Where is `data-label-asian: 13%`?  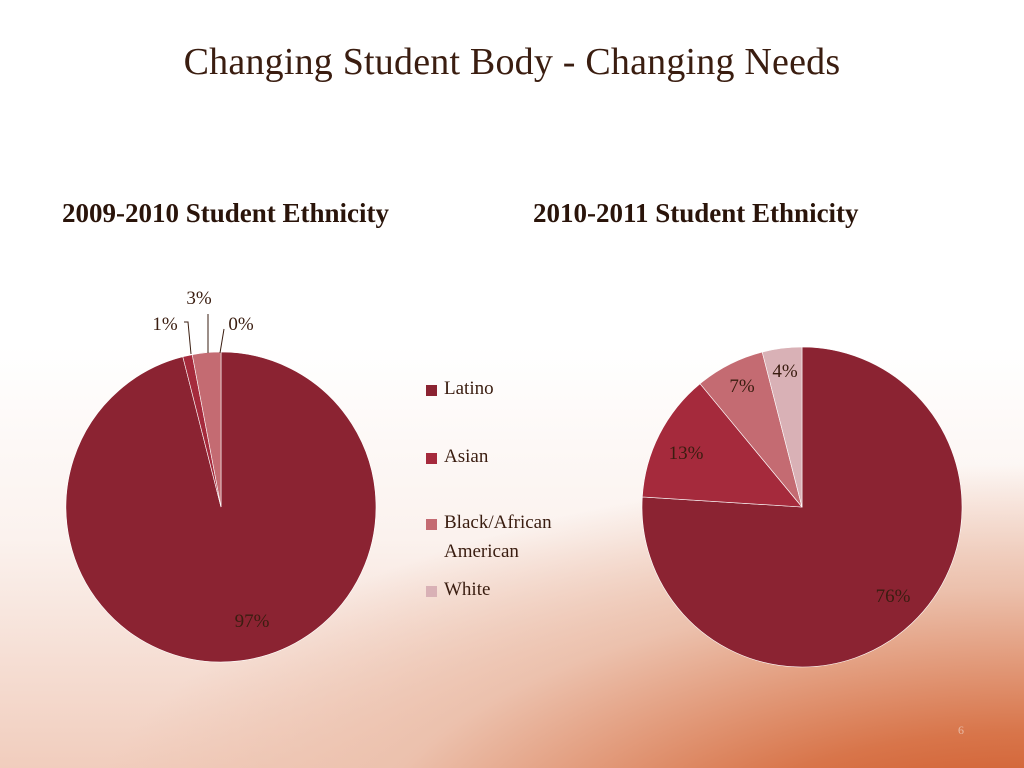
data-label-asian: 13% is located at coordinates (686, 453).